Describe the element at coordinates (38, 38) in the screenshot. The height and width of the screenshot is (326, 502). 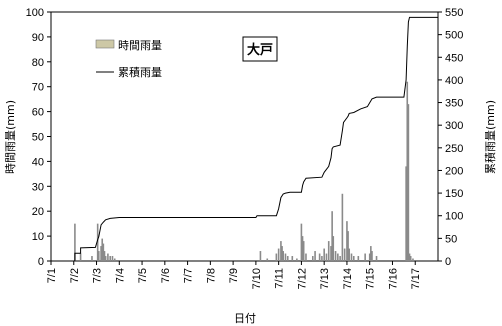
I see `left-y-tick-label: 90` at that location.